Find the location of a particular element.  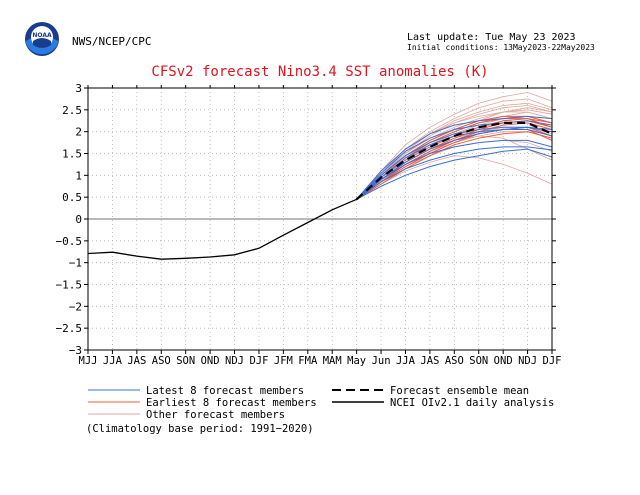

x-tick-label: FMA is located at coordinates (308, 361).